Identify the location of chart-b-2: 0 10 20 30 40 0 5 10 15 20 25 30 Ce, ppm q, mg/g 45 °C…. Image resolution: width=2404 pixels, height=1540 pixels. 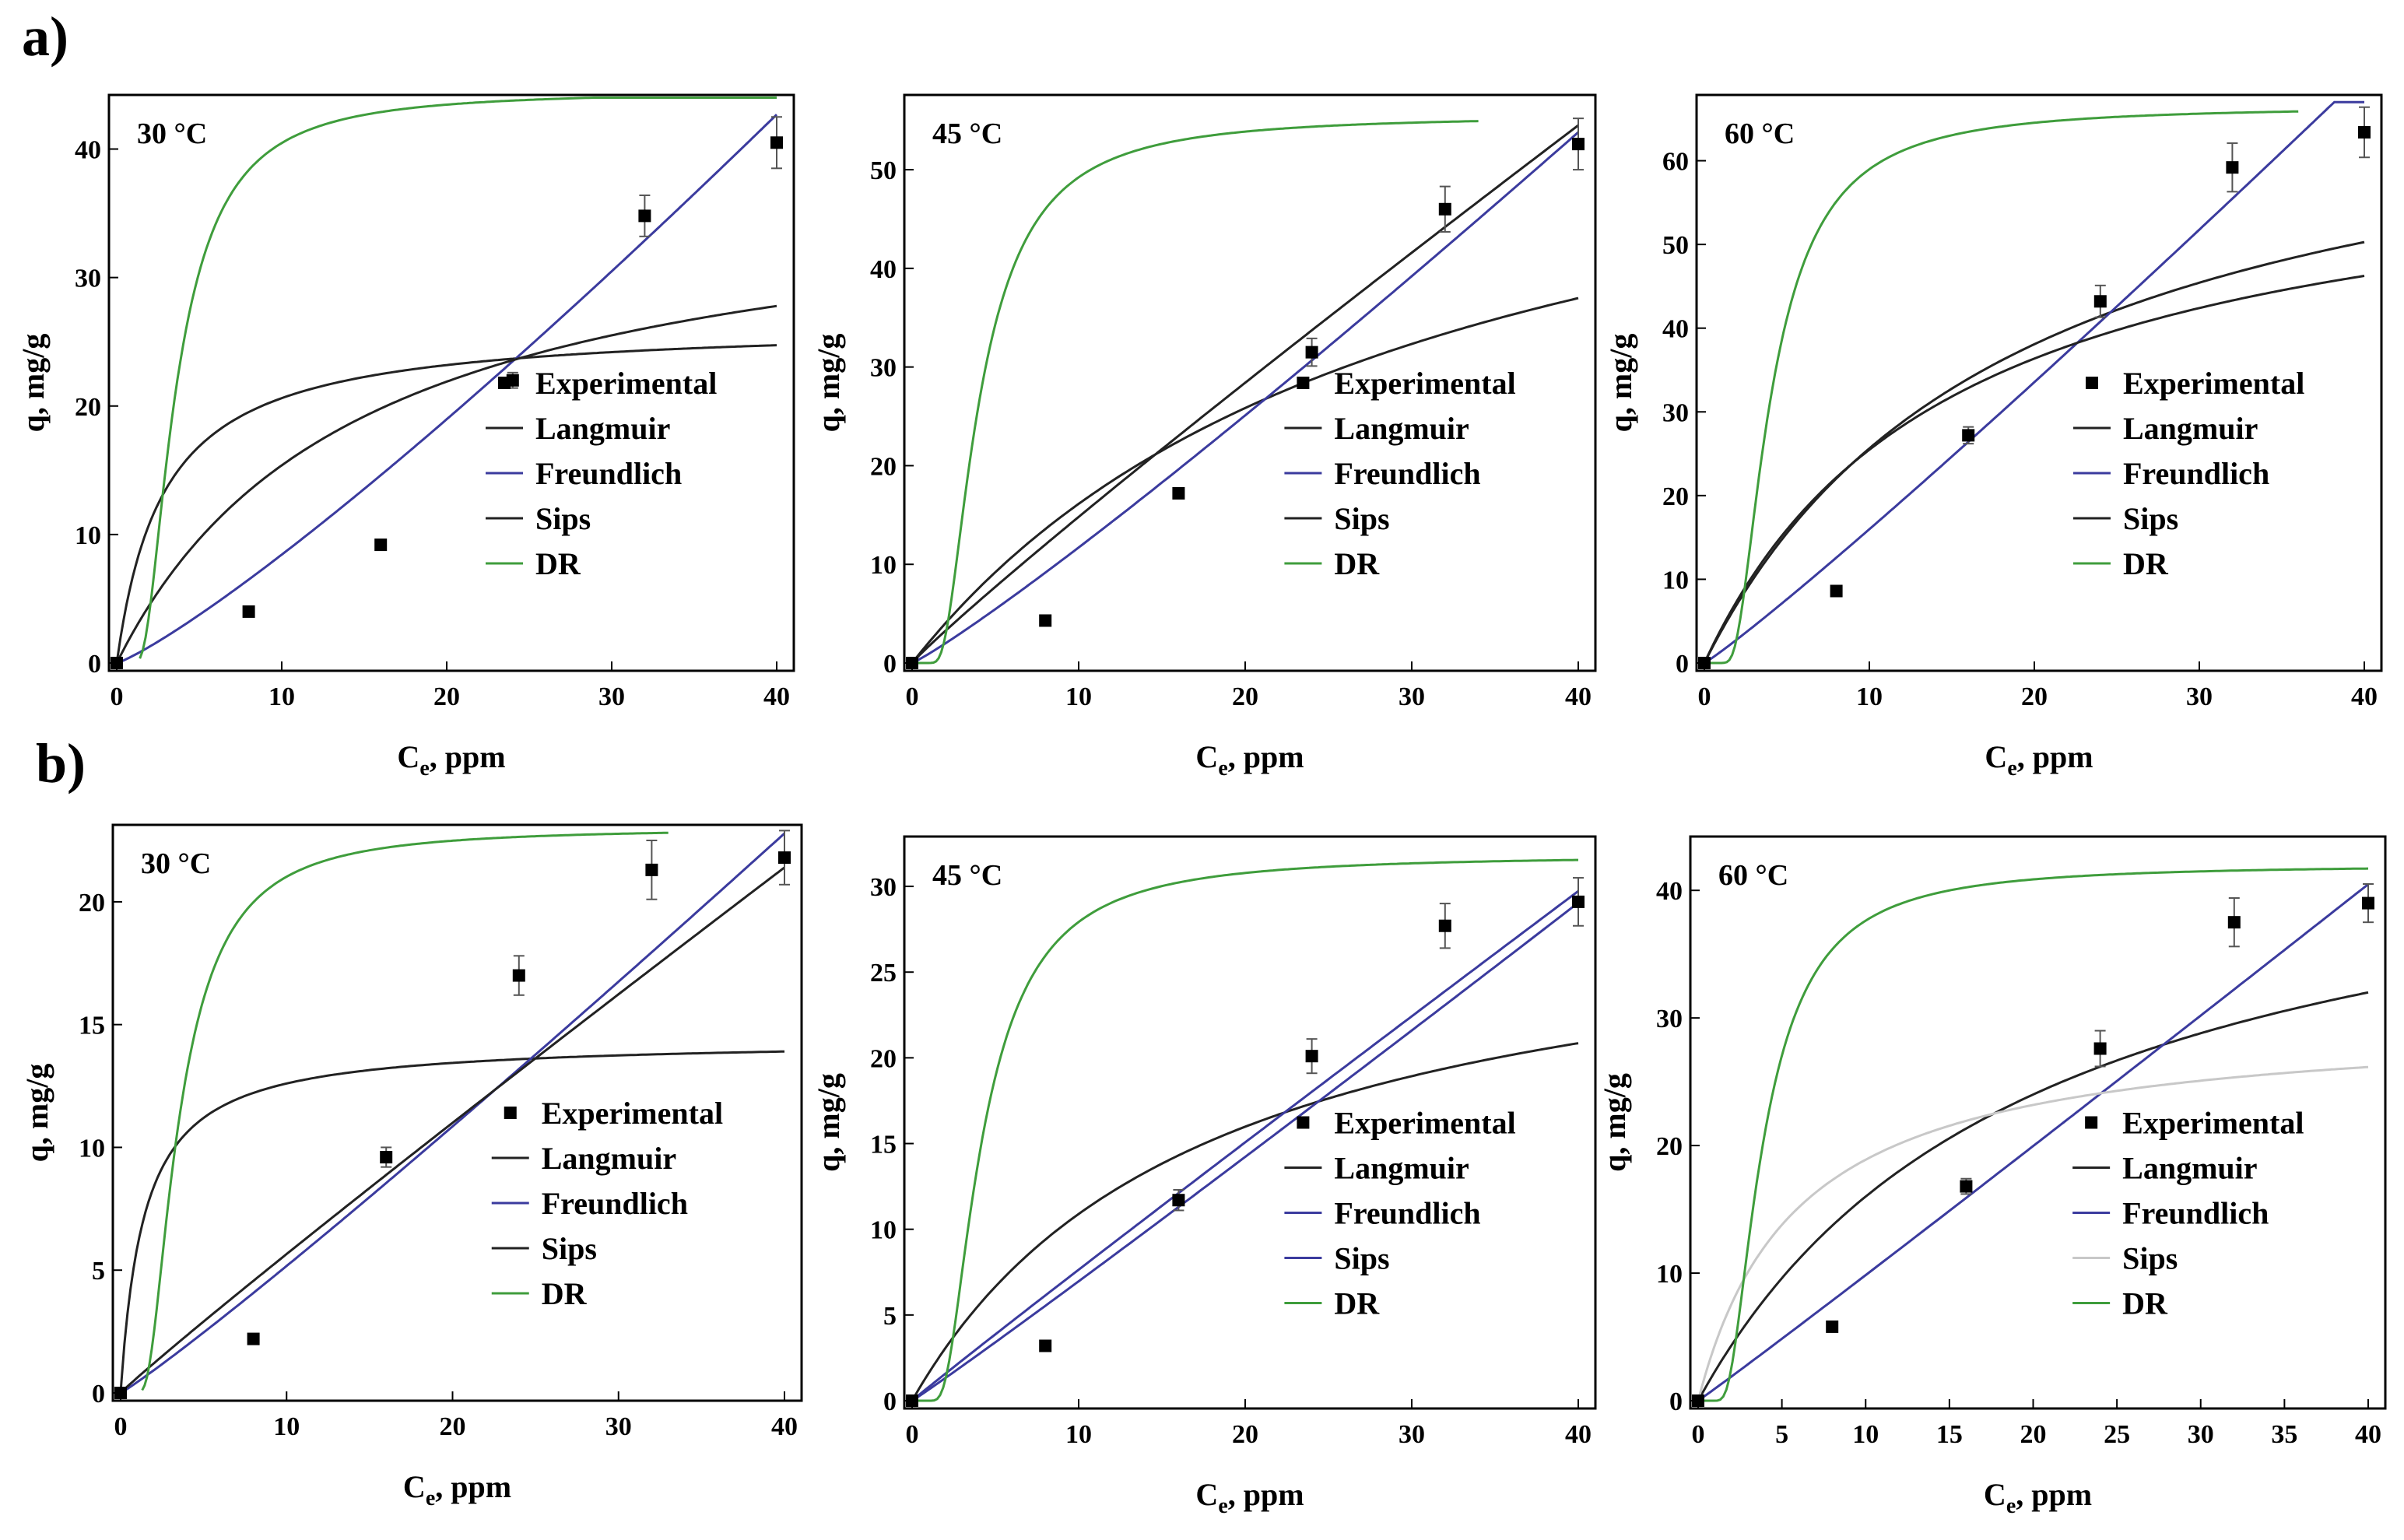
(1204, 1176).